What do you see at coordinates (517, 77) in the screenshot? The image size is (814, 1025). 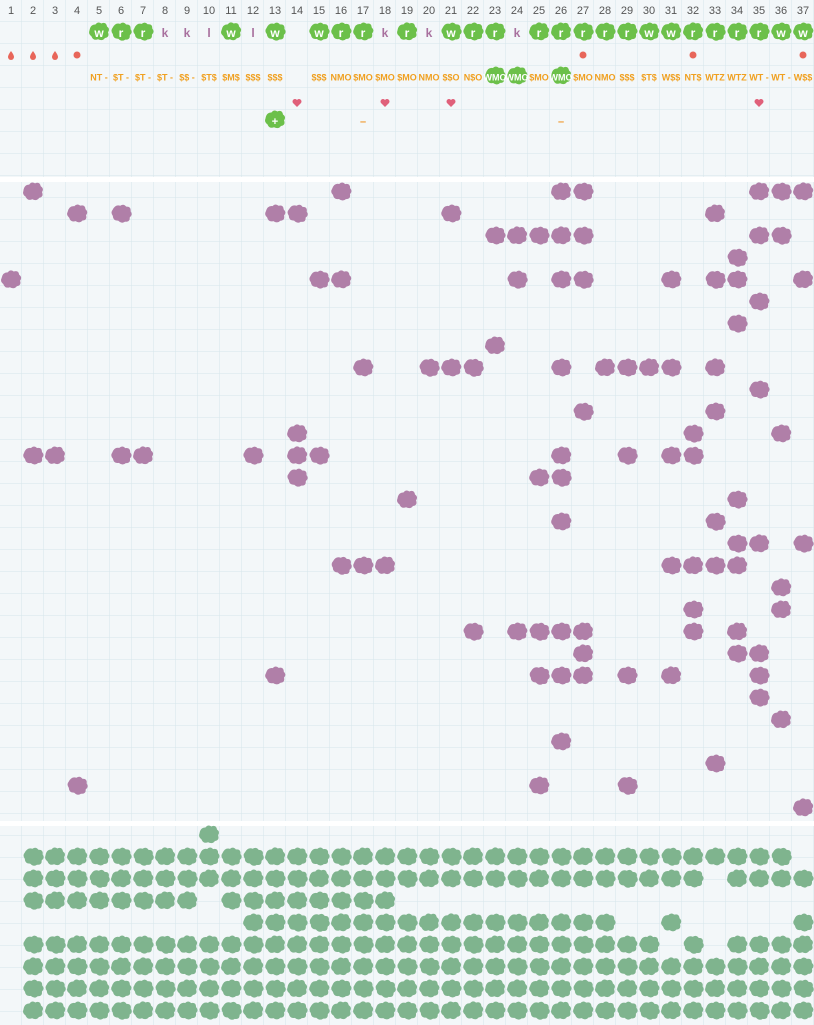 I see `codes-text: WMO` at bounding box center [517, 77].